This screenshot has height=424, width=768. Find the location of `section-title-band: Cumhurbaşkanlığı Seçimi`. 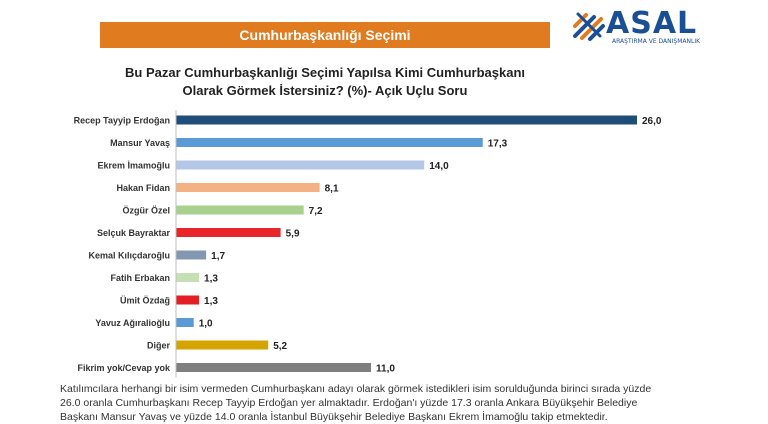

section-title-band: Cumhurbaşkanlığı Seçimi is located at coordinates (325, 35).